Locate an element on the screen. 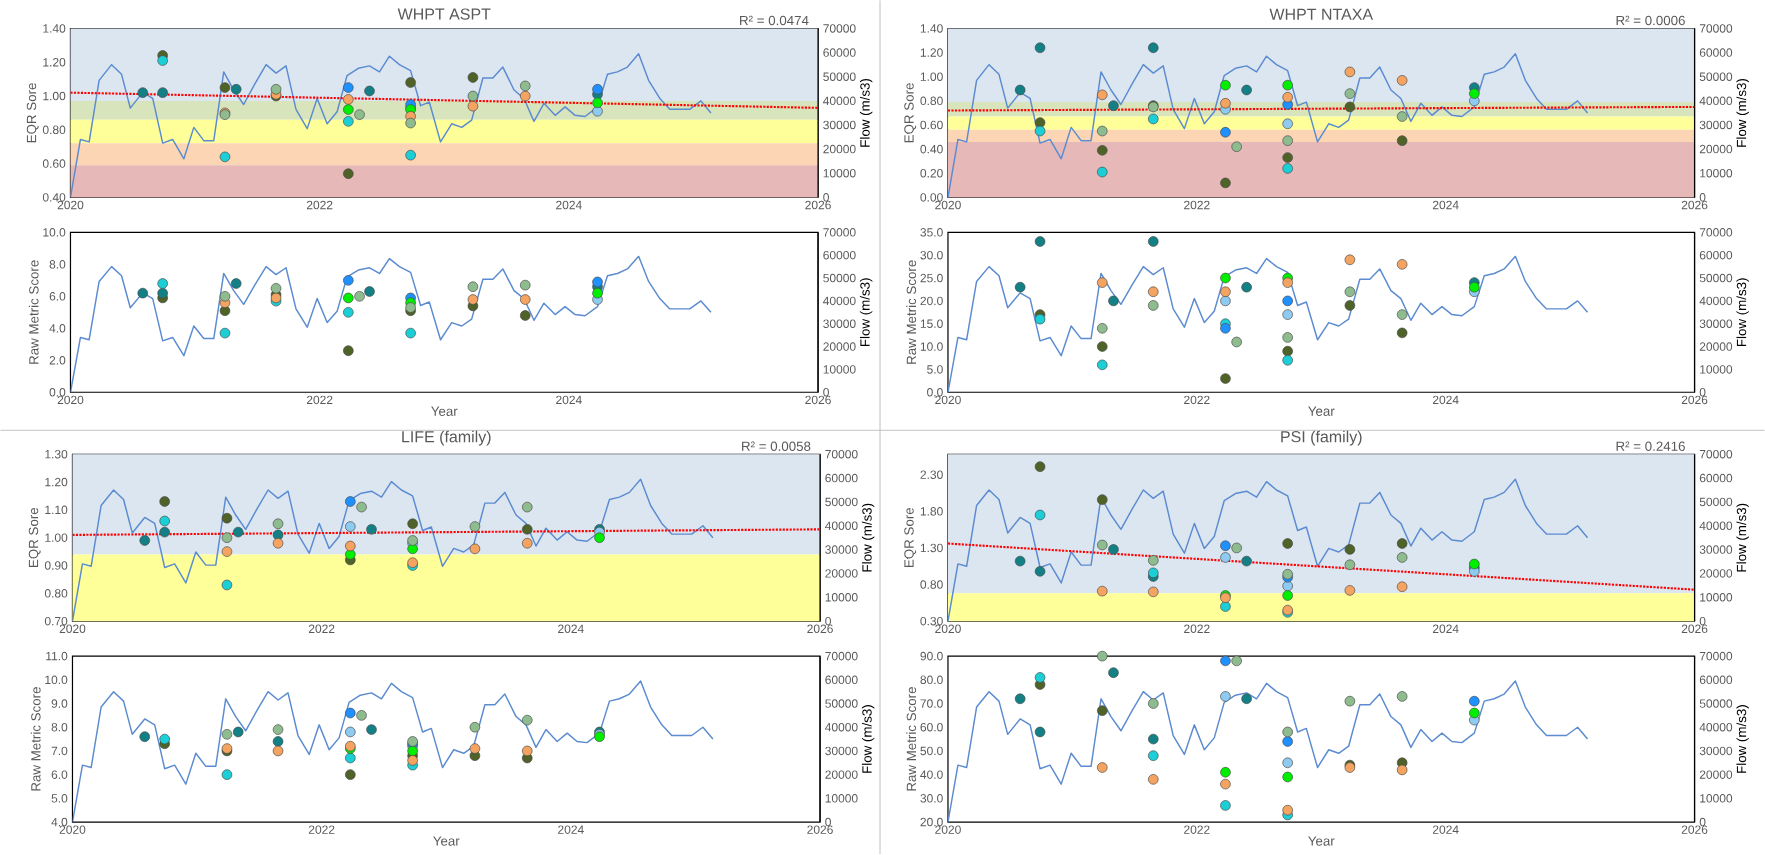  y-tick-label: 0.00 is located at coordinates (931, 197).